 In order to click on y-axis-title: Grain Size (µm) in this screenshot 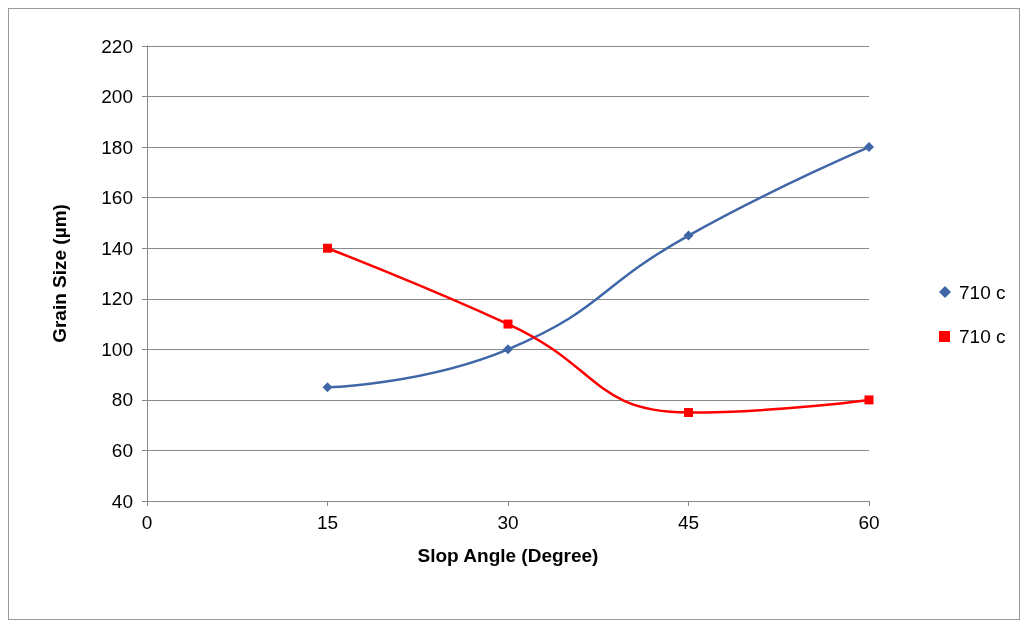, I will do `click(59, 273)`.